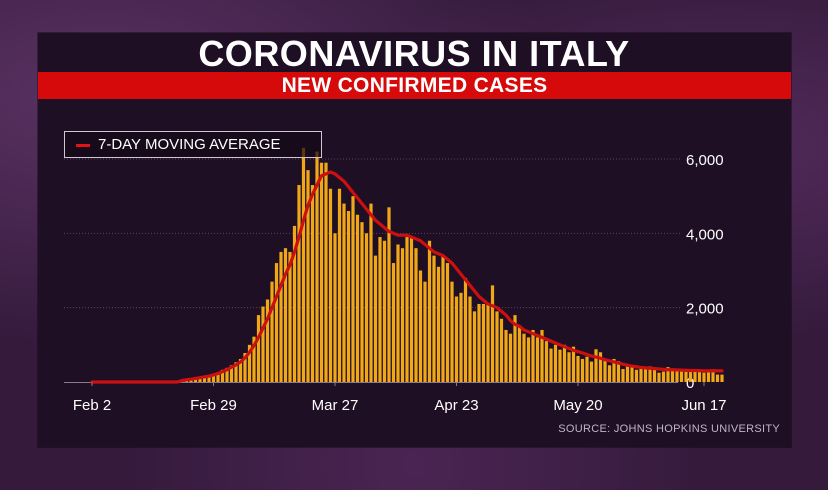  What do you see at coordinates (690, 383) in the screenshot?
I see `y-tick-label-0: 0` at bounding box center [690, 383].